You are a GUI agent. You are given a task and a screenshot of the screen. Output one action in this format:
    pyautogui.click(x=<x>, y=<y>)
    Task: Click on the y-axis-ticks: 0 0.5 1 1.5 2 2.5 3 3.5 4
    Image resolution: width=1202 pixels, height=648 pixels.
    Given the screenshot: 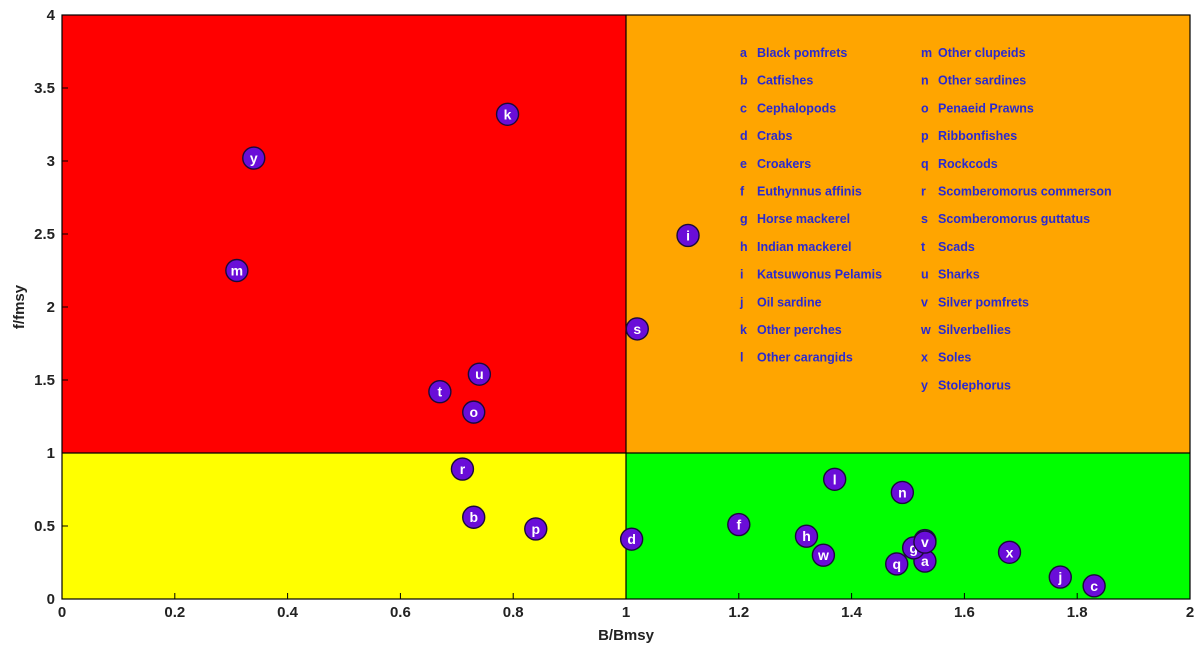 What is the action you would take?
    pyautogui.click(x=51, y=307)
    